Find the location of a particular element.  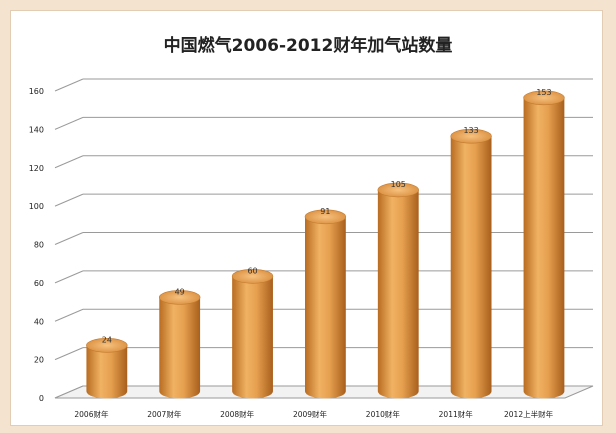

x-category-label: 2010财年 is located at coordinates (383, 414).